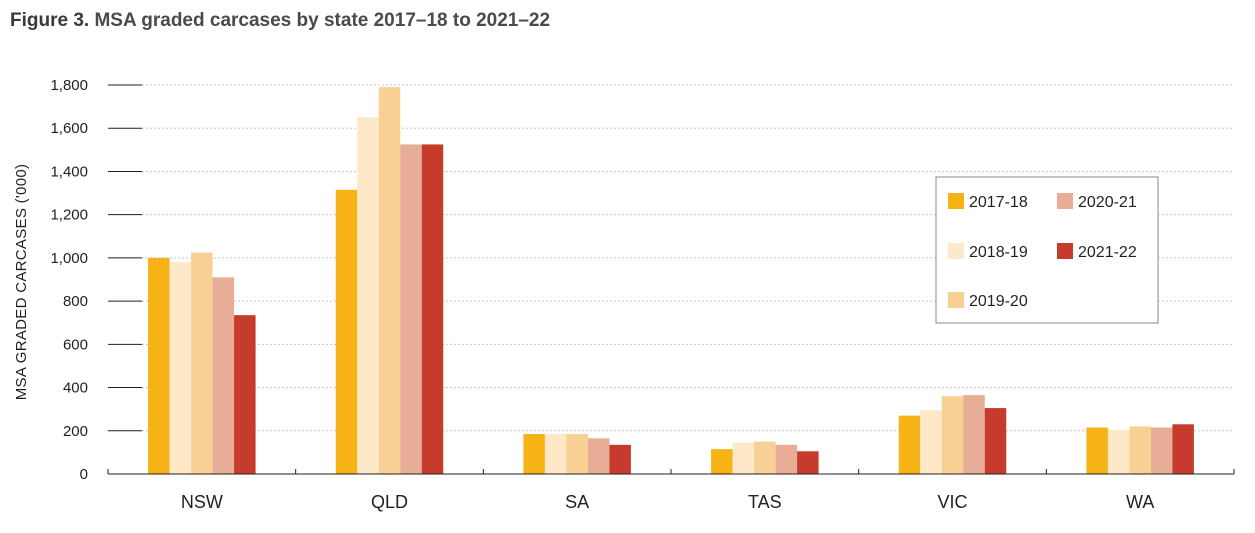  I want to click on legend-label: 2019-20, so click(998, 301).